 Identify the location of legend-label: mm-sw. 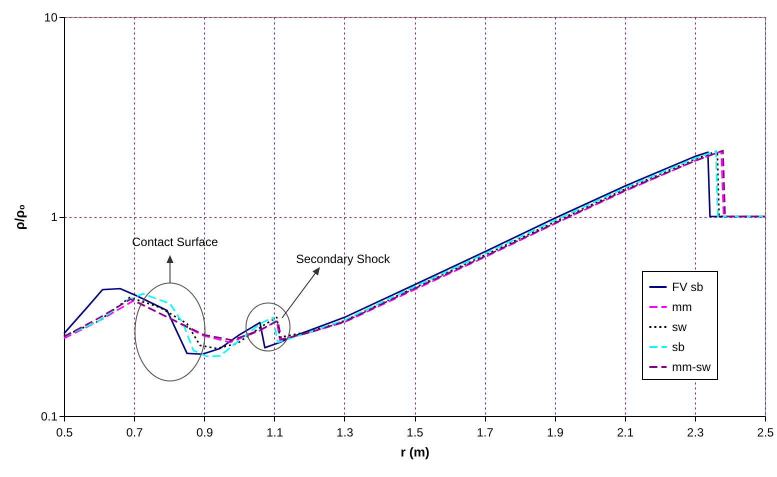
(691, 367).